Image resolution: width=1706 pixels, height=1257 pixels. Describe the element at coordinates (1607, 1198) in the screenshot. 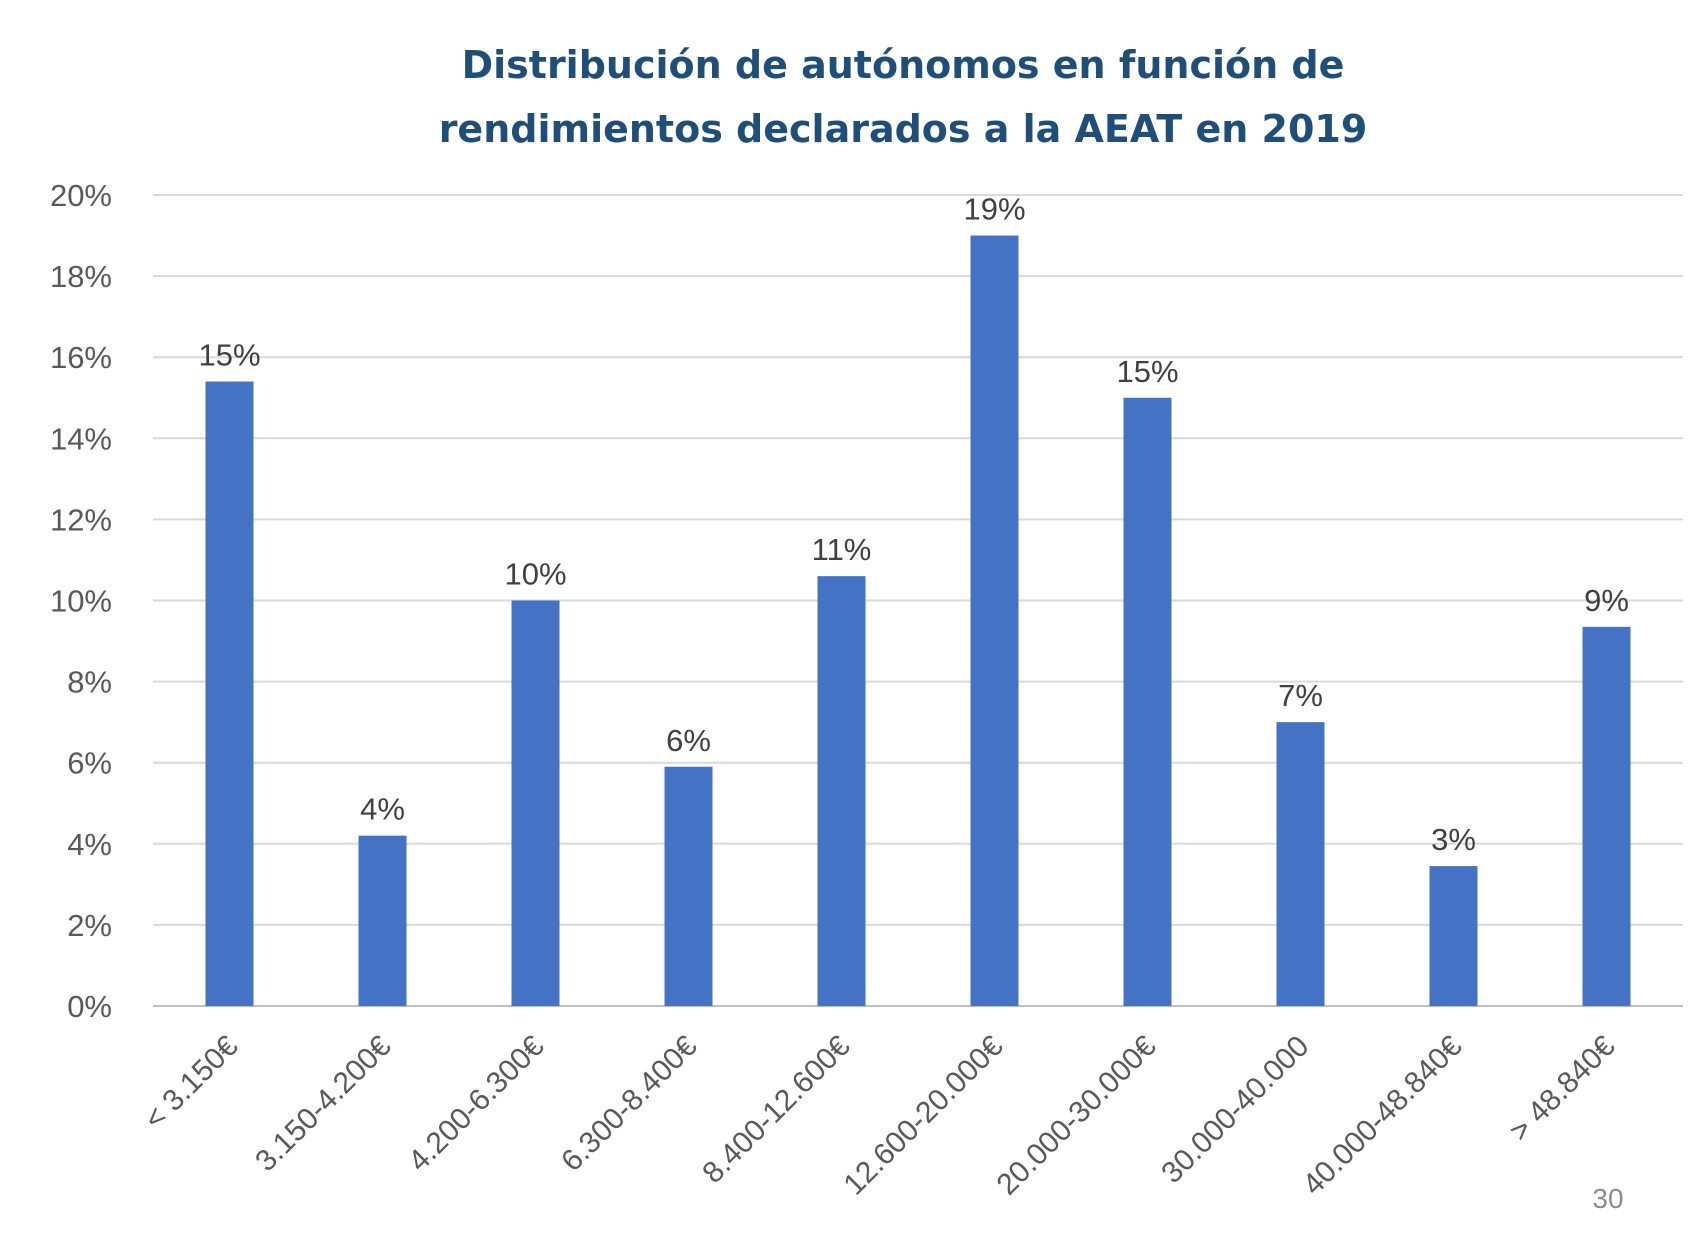

I see `page-number: 30` at that location.